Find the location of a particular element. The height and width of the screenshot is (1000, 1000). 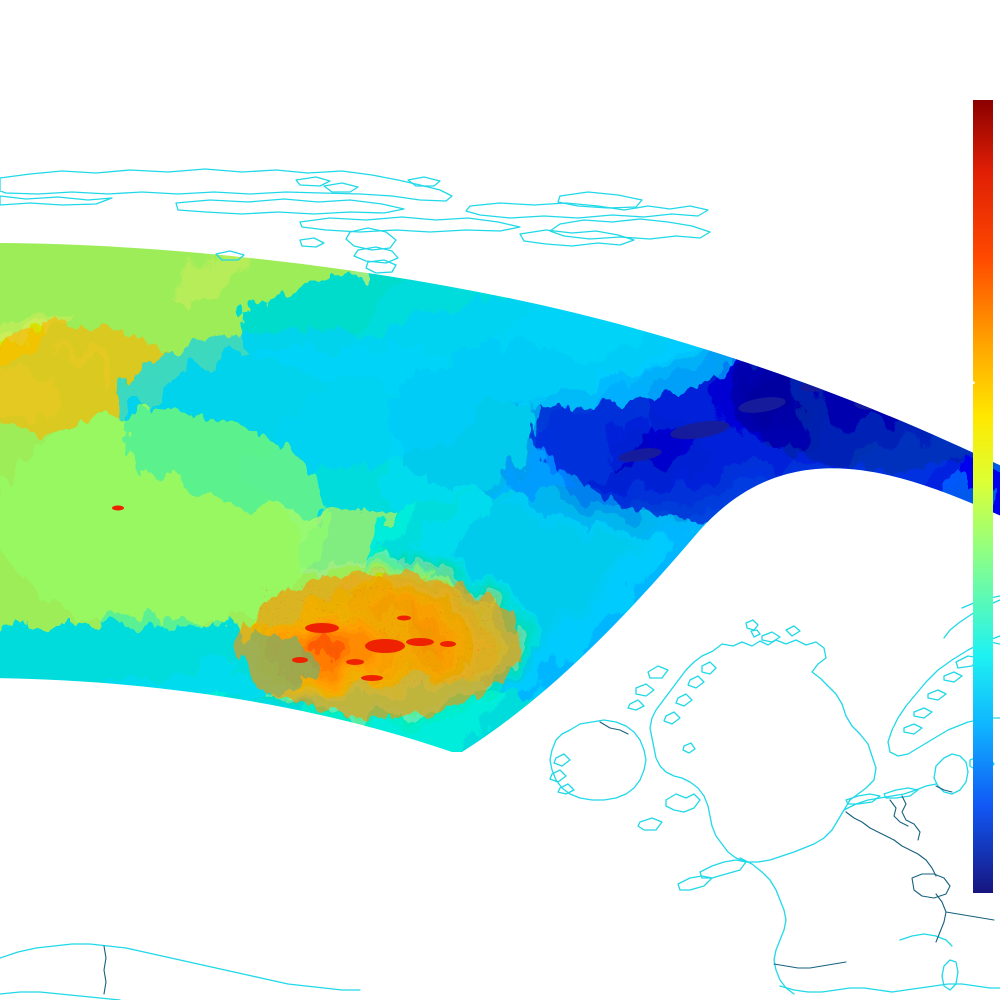

coastline-spain is located at coordinates (180, 967).